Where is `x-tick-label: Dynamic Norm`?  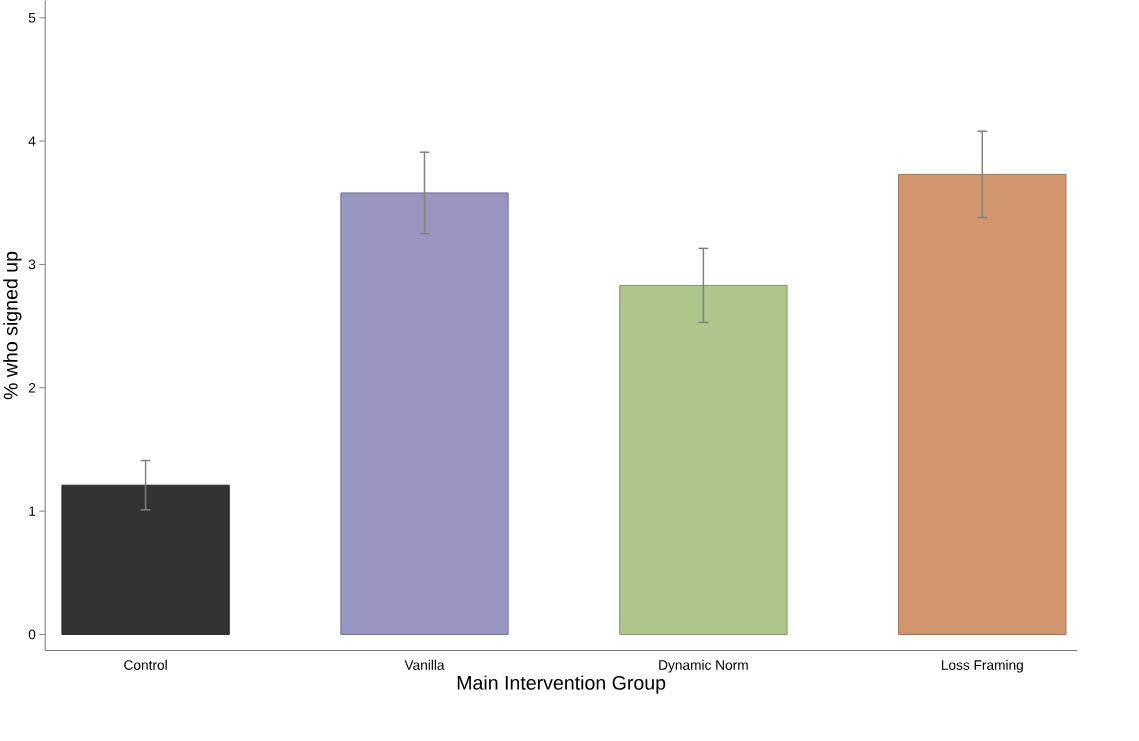 x-tick-label: Dynamic Norm is located at coordinates (703, 666).